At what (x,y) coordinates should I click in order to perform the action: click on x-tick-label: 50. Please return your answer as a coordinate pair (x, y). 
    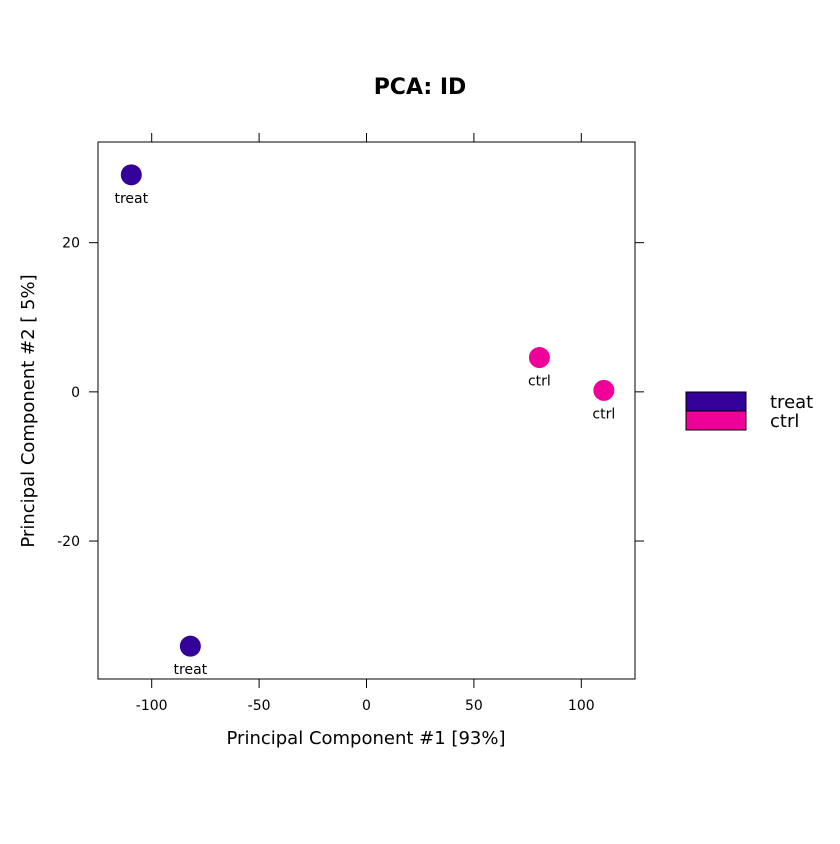
    Looking at the image, I should click on (474, 706).